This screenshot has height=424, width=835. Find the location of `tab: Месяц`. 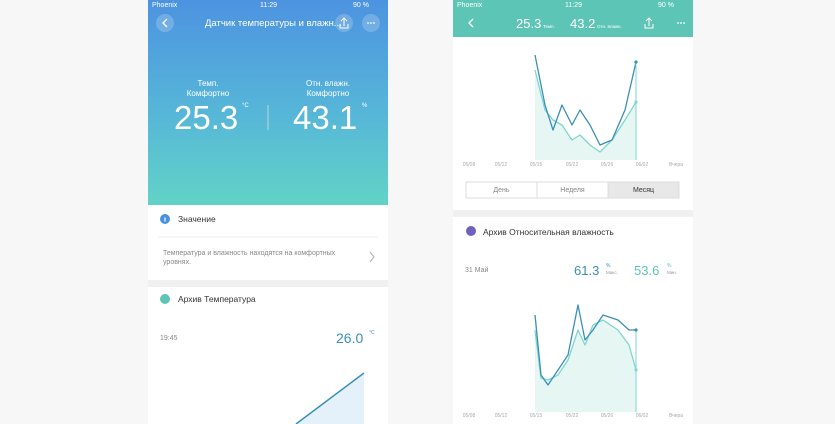

tab: Месяц is located at coordinates (643, 190).